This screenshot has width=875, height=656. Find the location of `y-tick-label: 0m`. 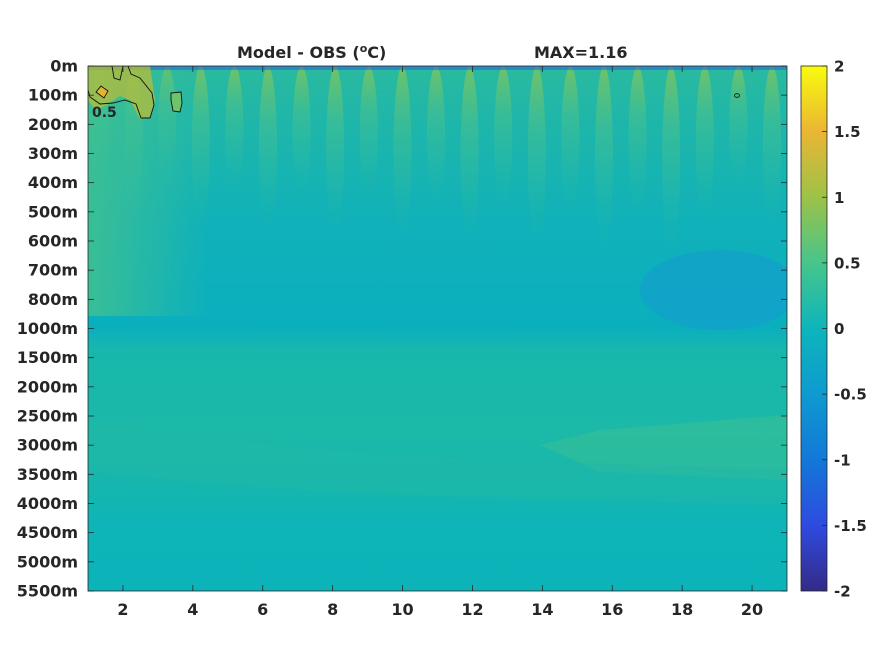

y-tick-label: 0m is located at coordinates (64, 66).